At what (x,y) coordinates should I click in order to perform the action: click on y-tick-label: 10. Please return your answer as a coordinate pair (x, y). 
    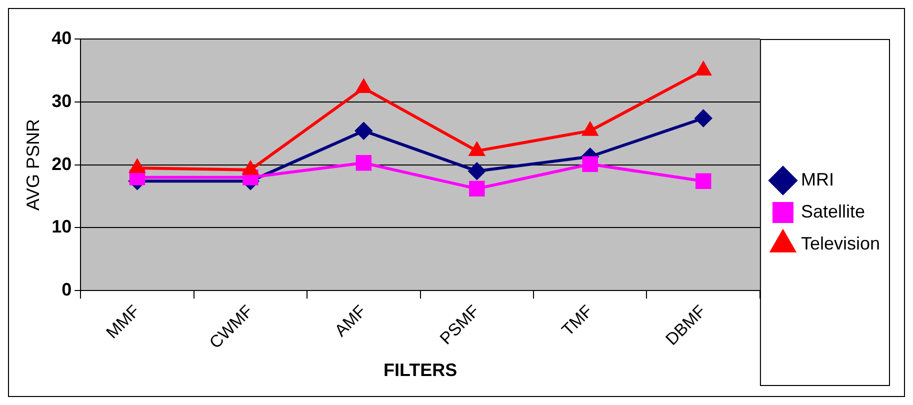
    Looking at the image, I should click on (62, 226).